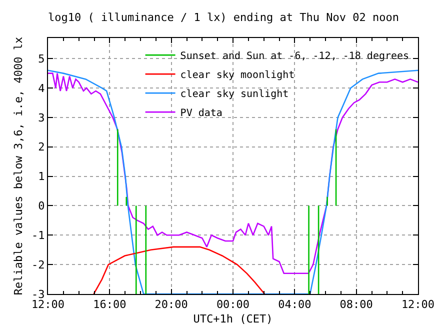 This screenshot has width=447, height=335. I want to click on legend-label: clear sky moonlight, so click(237, 75).